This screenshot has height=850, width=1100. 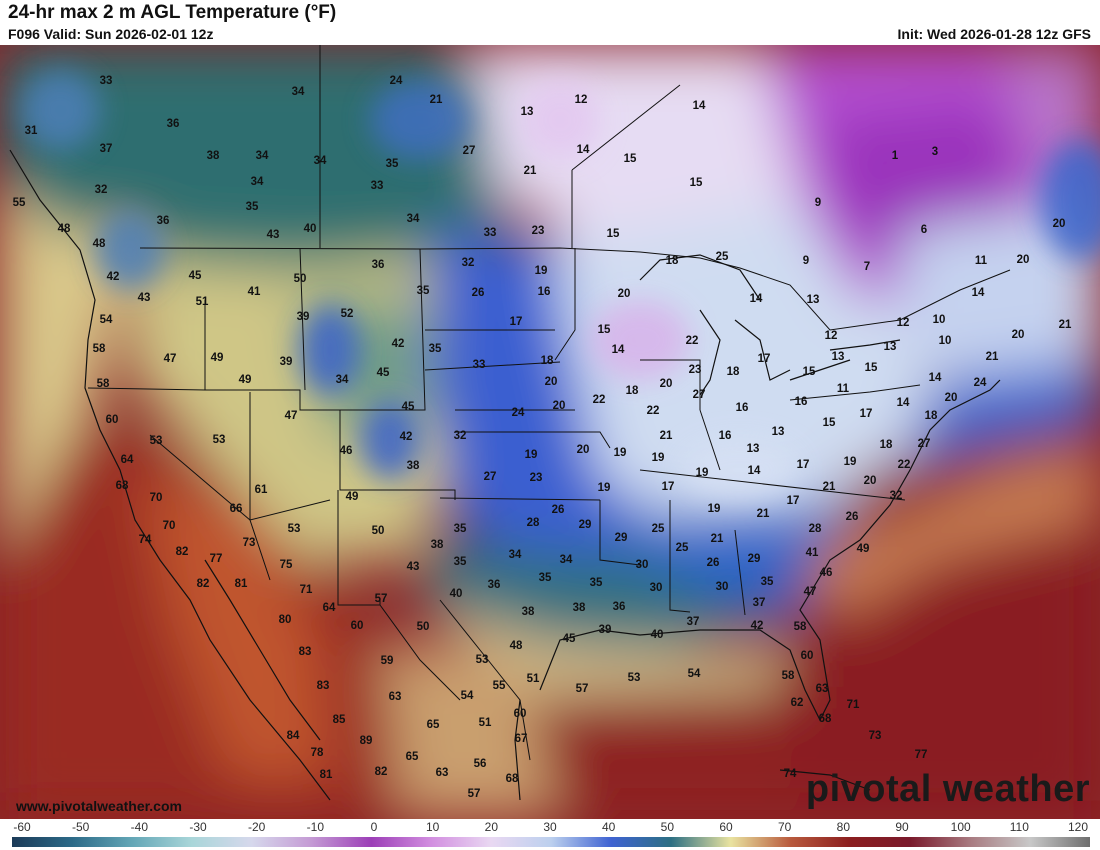 What do you see at coordinates (122, 486) in the screenshot?
I see `temperature-value: 68` at bounding box center [122, 486].